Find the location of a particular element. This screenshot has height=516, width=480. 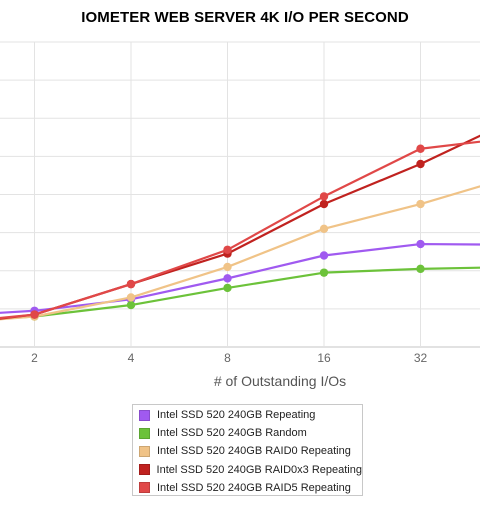

x-tick-label: 8 is located at coordinates (227, 358).